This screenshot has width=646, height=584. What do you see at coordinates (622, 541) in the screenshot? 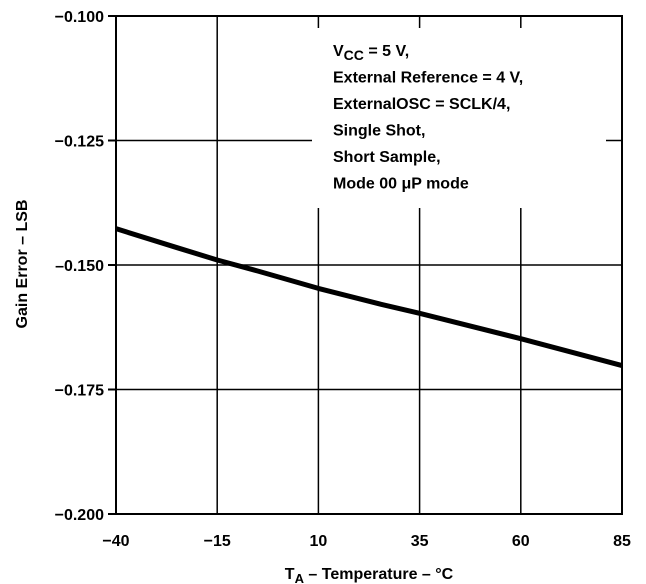
I see `x-tick-label: 85` at bounding box center [622, 541].